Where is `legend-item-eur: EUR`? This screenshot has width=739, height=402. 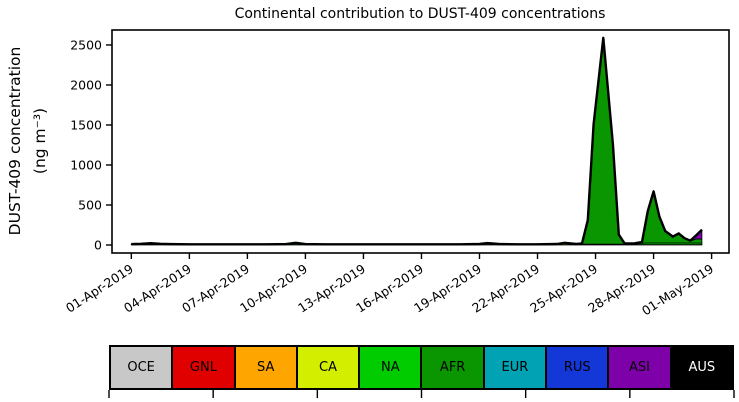 legend-item-eur: EUR is located at coordinates (515, 367).